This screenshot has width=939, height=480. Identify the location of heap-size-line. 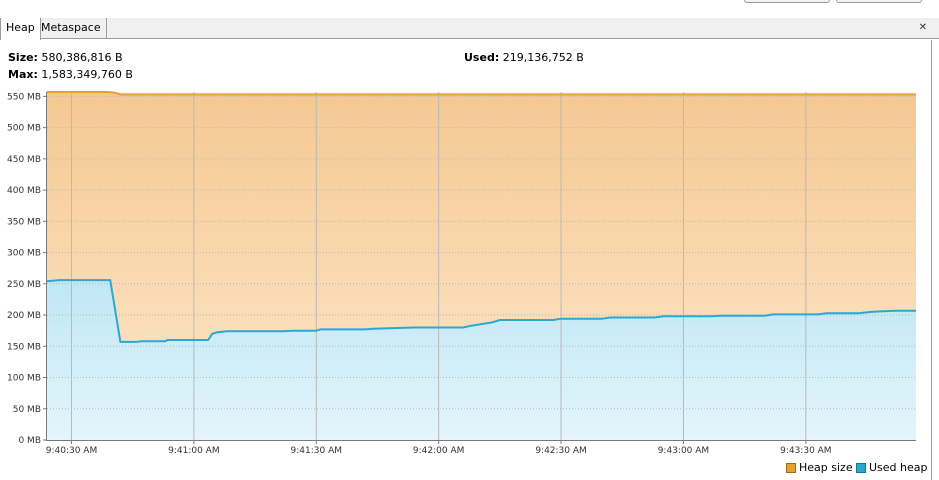
(481, 93).